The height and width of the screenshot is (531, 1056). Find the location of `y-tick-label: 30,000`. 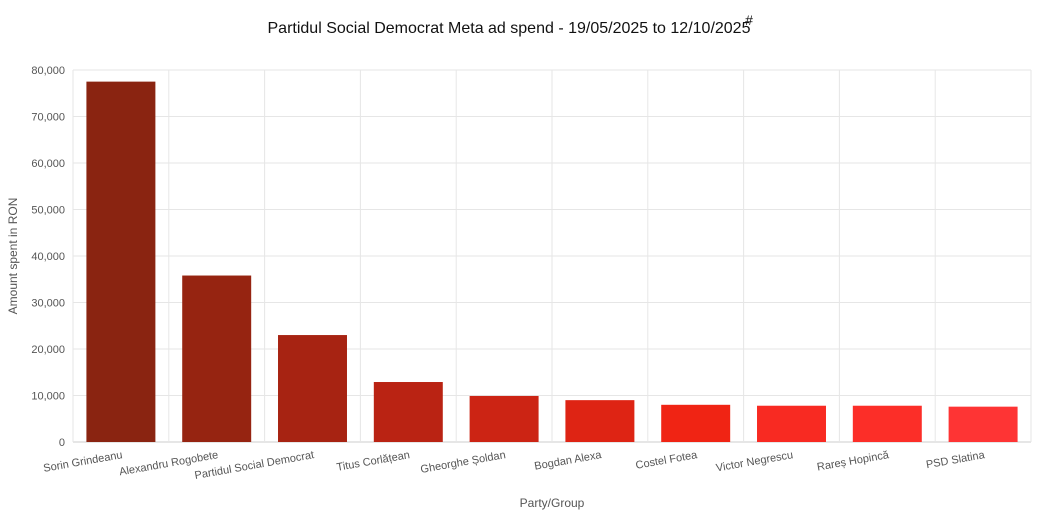

y-tick-label: 30,000 is located at coordinates (48, 304).